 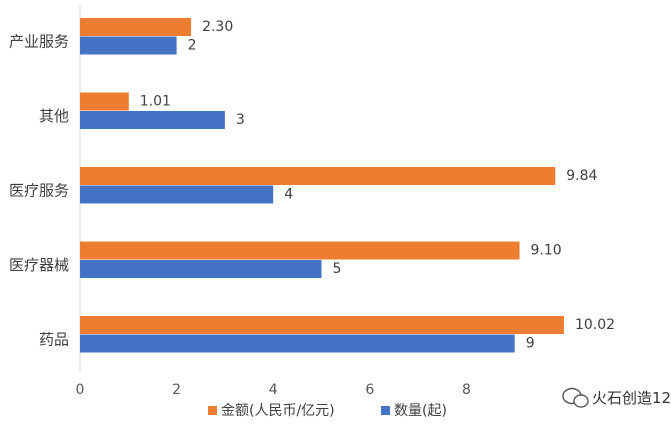 What do you see at coordinates (217, 27) in the screenshot?
I see `data-label-amount: 2.30` at bounding box center [217, 27].